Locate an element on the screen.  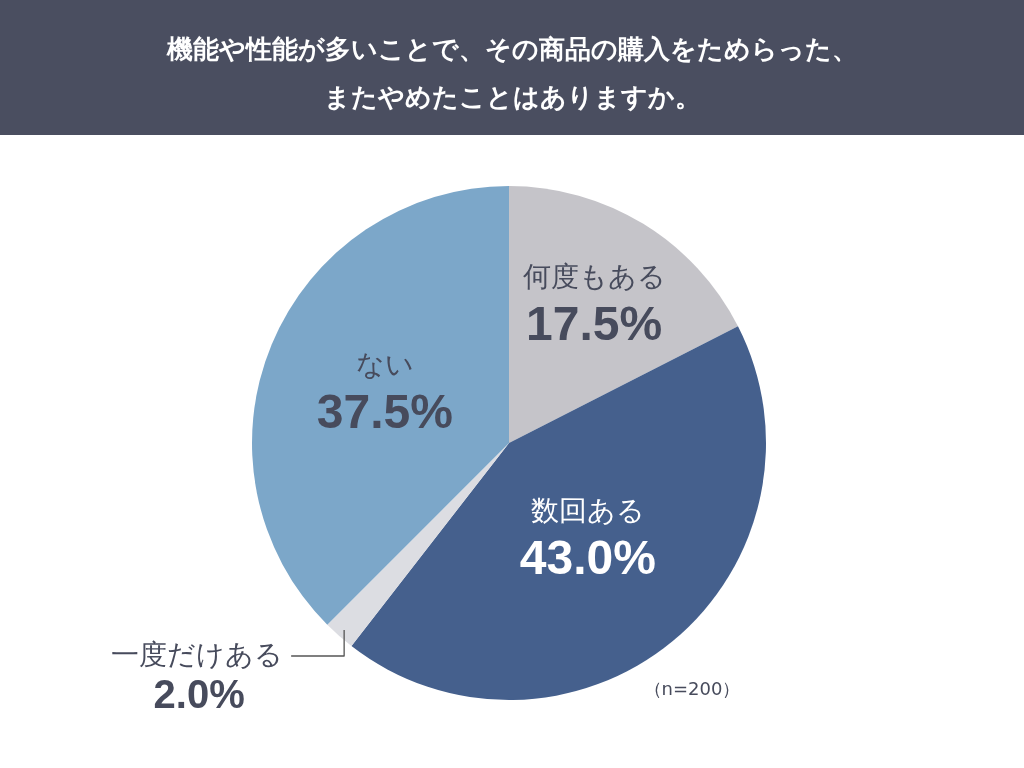
slice-label: 一度だけある is located at coordinates (197, 654).